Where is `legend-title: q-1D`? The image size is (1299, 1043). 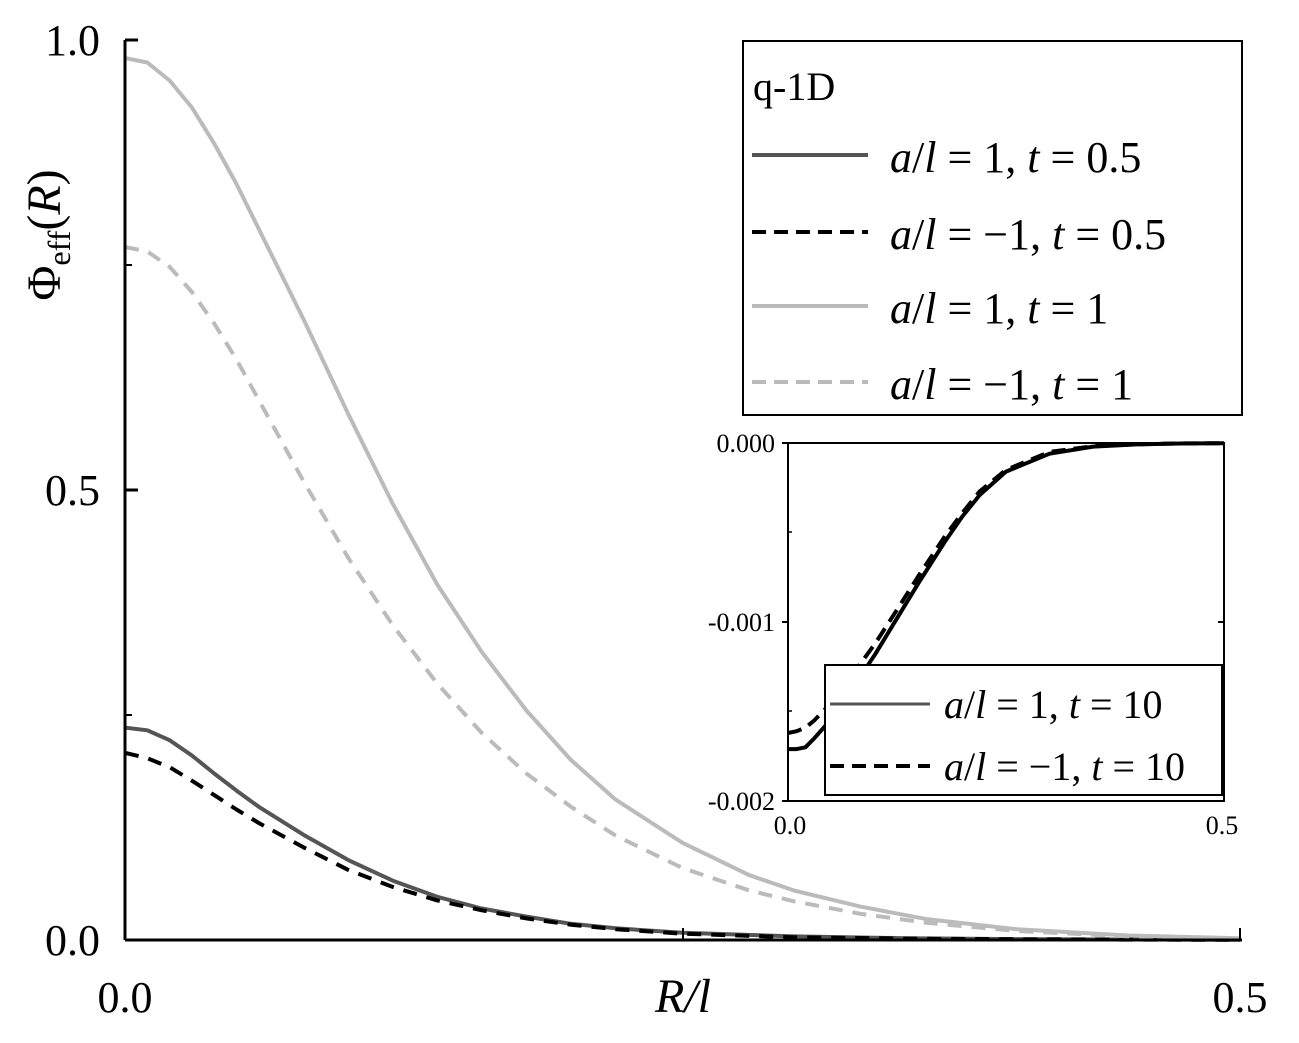 legend-title: q-1D is located at coordinates (794, 86).